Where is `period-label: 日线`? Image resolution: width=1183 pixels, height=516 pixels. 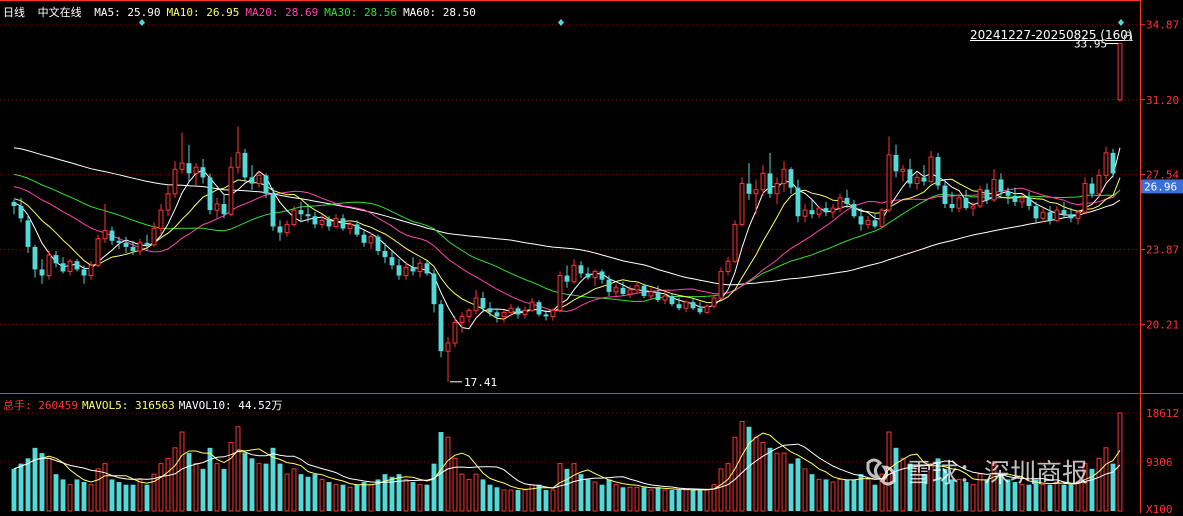 period-label: 日线 is located at coordinates (14, 12).